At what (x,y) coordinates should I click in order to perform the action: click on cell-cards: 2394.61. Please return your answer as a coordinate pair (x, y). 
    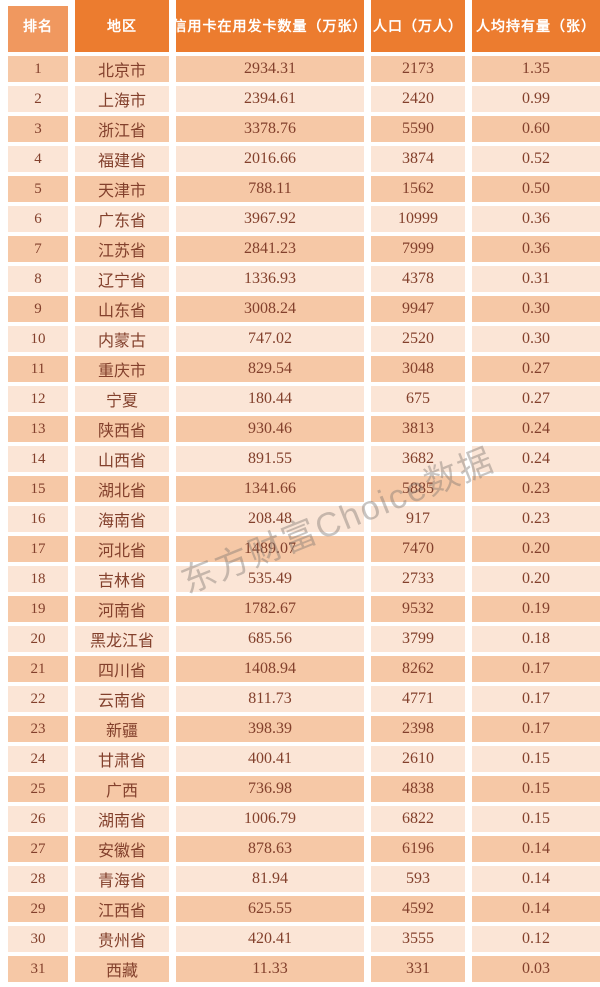
    Looking at the image, I should click on (270, 99).